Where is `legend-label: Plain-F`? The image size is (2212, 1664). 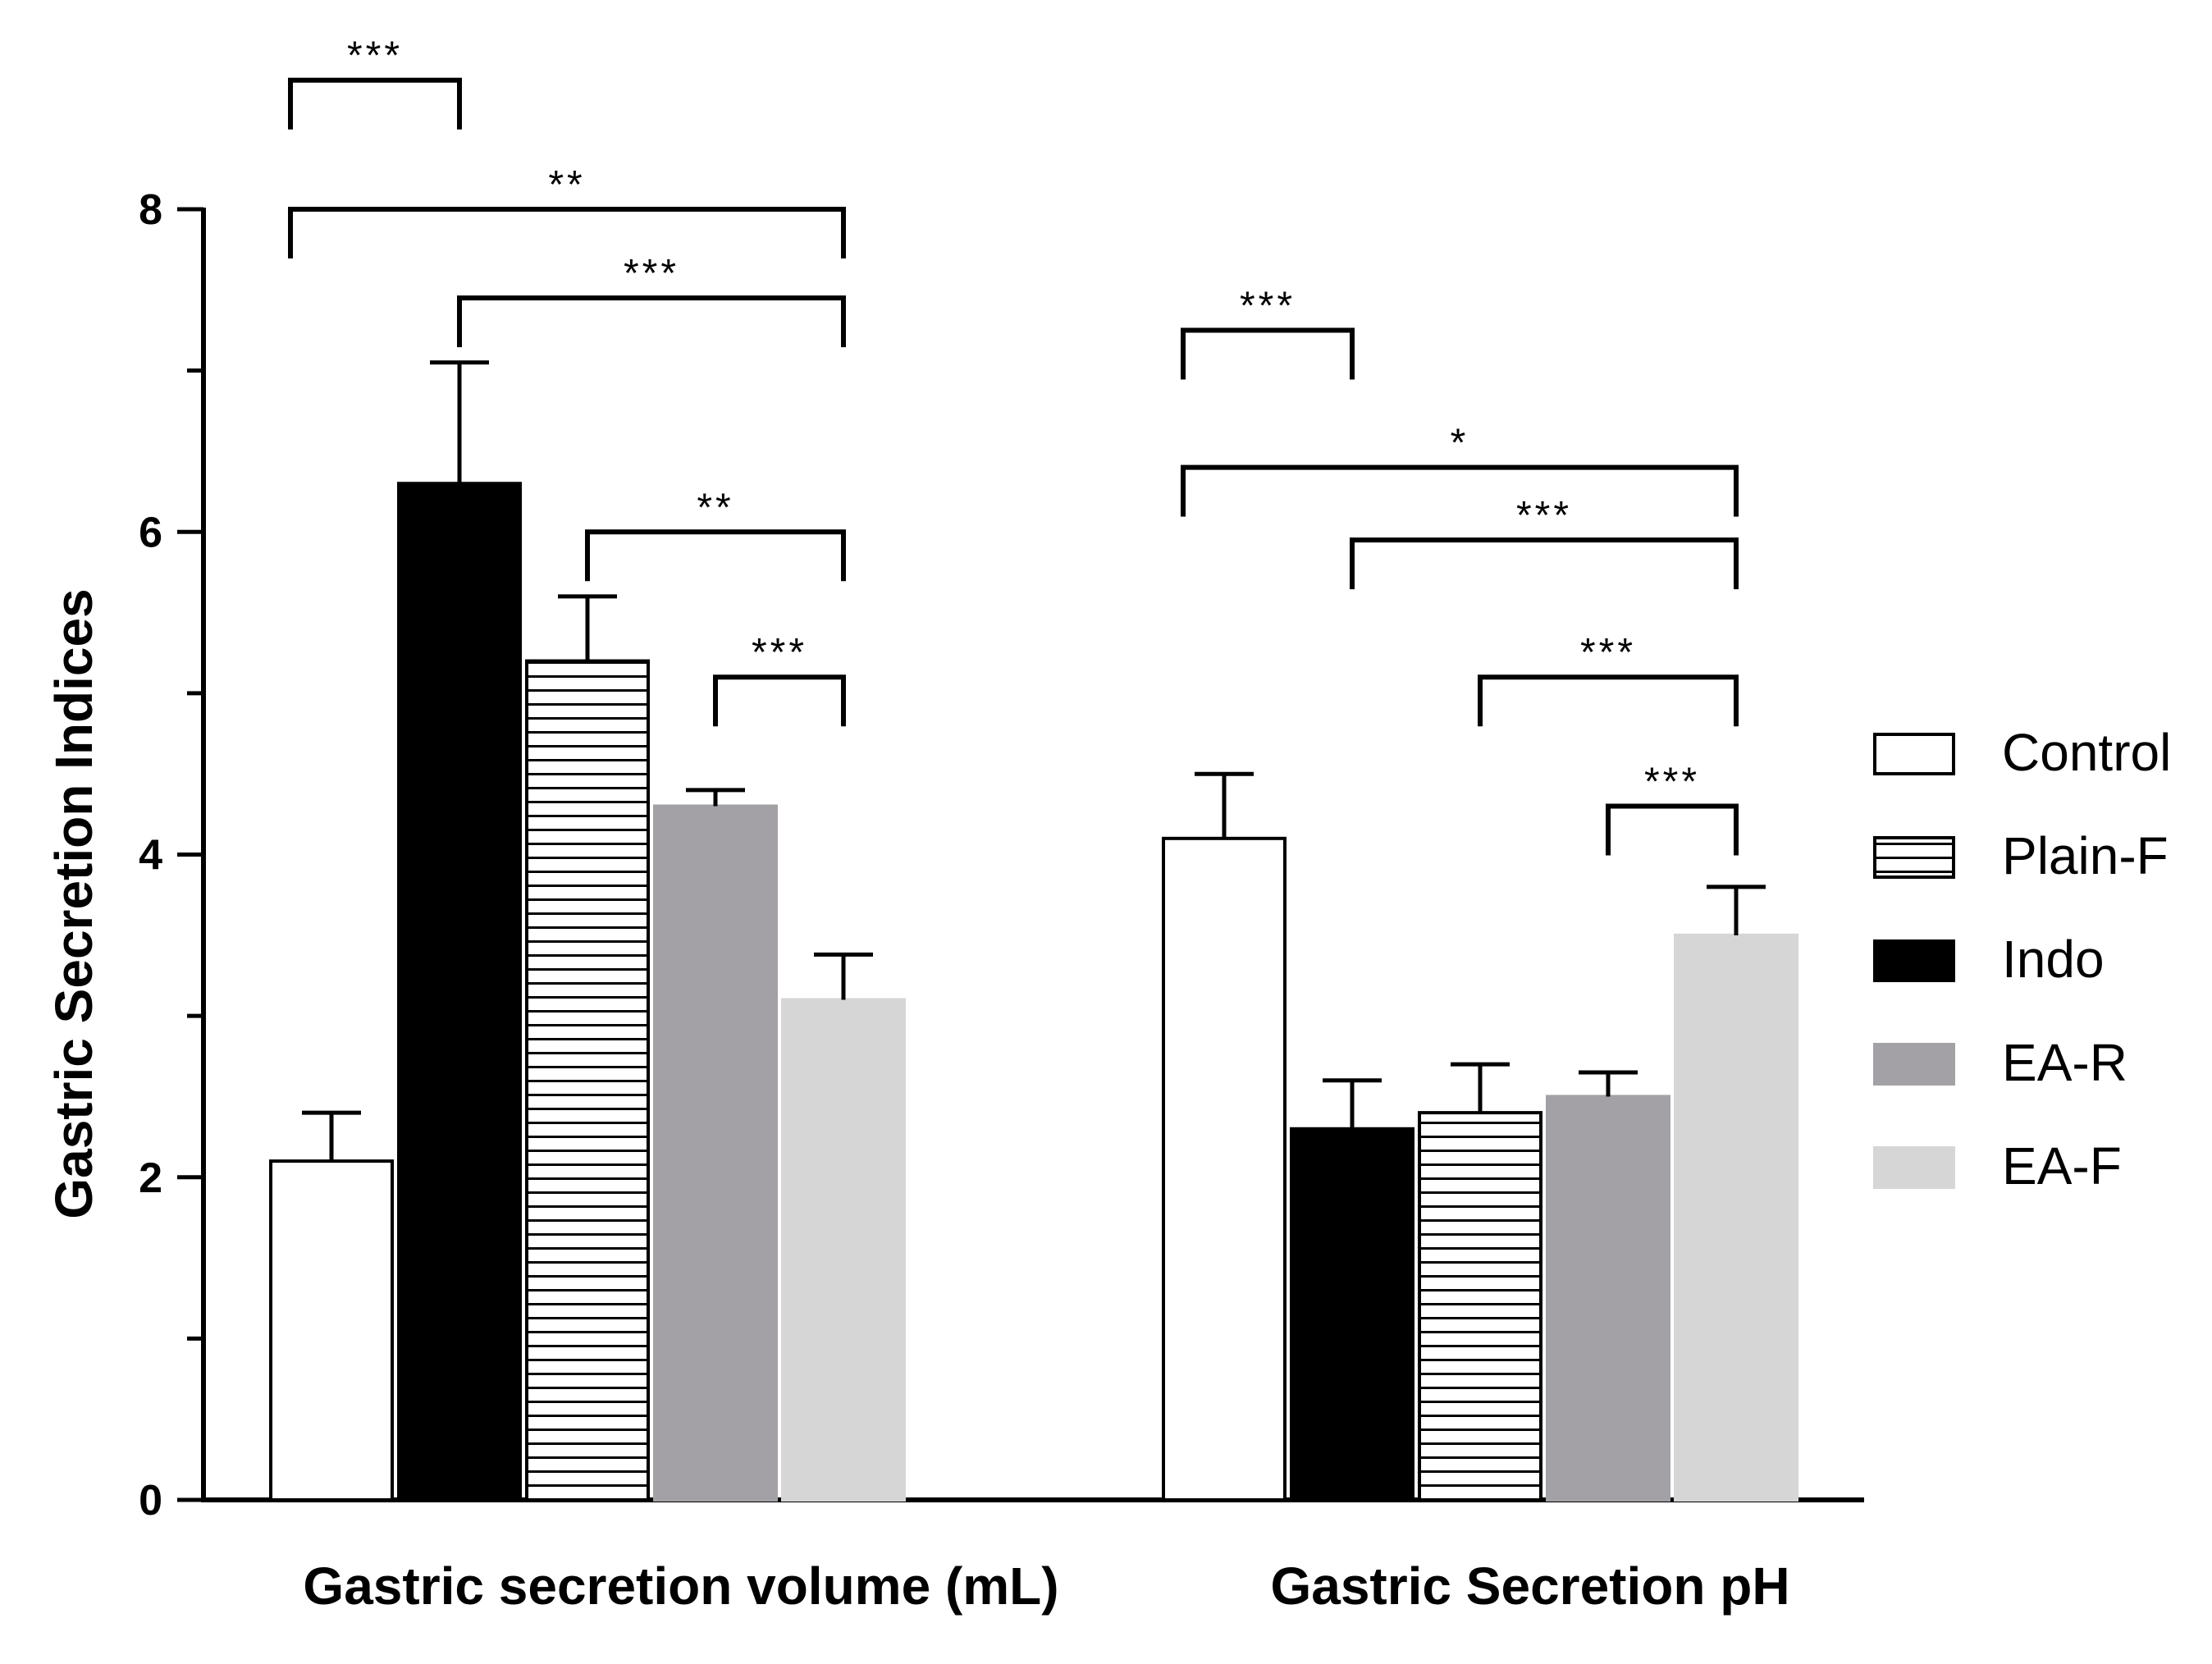
legend-label: Plain-F is located at coordinates (2085, 855).